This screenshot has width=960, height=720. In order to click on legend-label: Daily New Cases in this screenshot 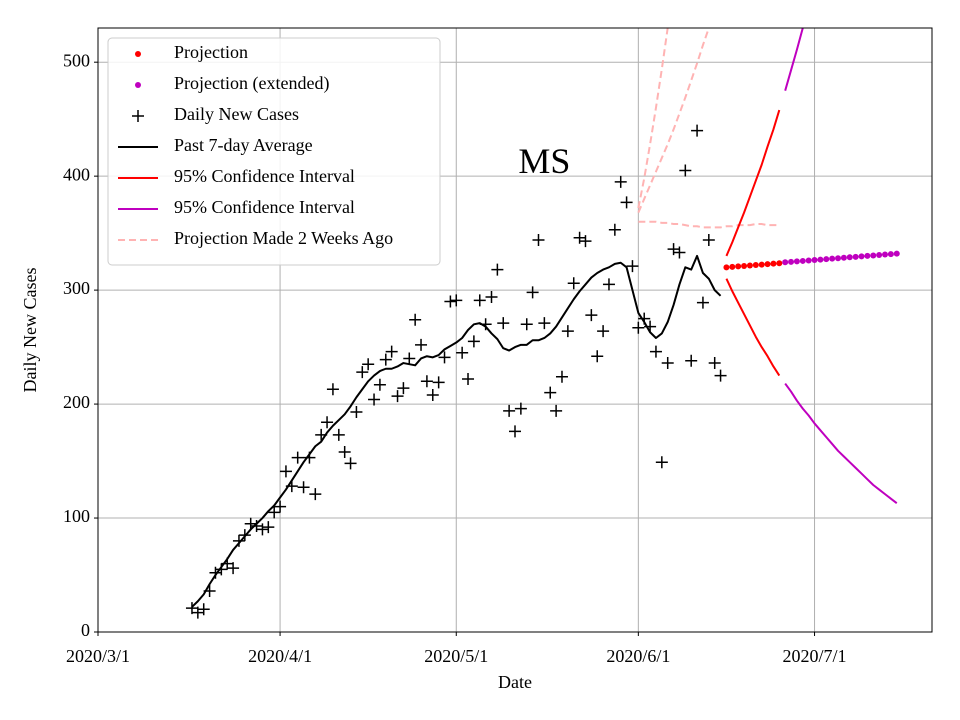, I will do `click(236, 114)`.